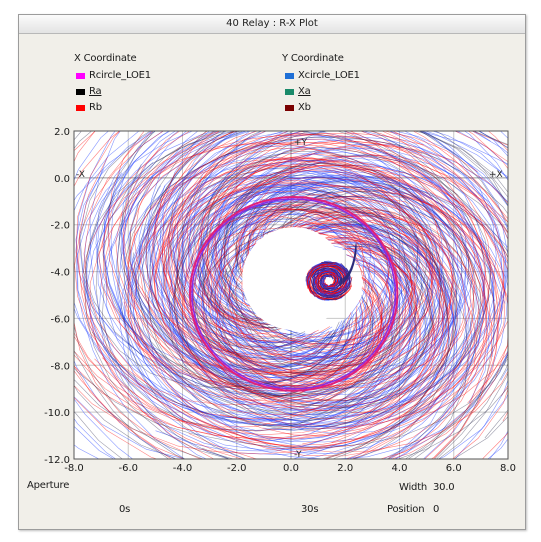 This screenshot has width=541, height=542. Describe the element at coordinates (95, 107) in the screenshot. I see `legend-label: Rb` at that location.